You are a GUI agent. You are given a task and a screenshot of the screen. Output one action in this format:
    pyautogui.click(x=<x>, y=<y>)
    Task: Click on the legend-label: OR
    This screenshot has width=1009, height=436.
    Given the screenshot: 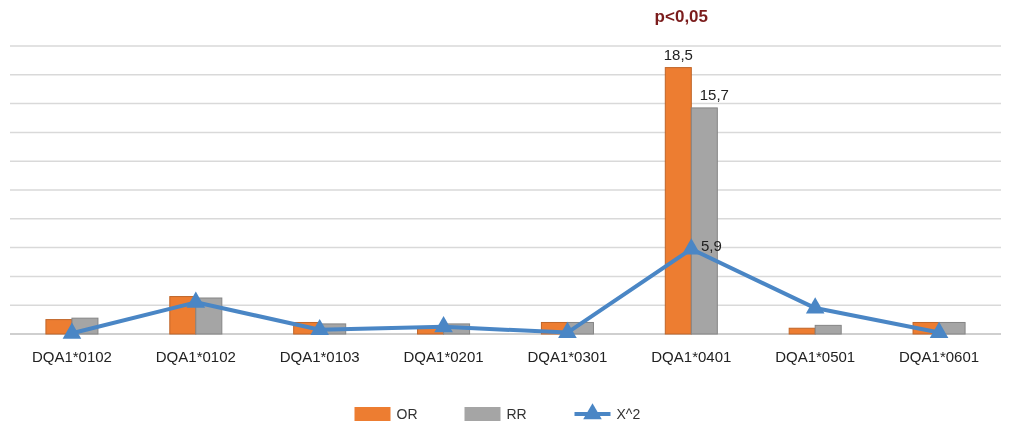 What is the action you would take?
    pyautogui.click(x=407, y=414)
    